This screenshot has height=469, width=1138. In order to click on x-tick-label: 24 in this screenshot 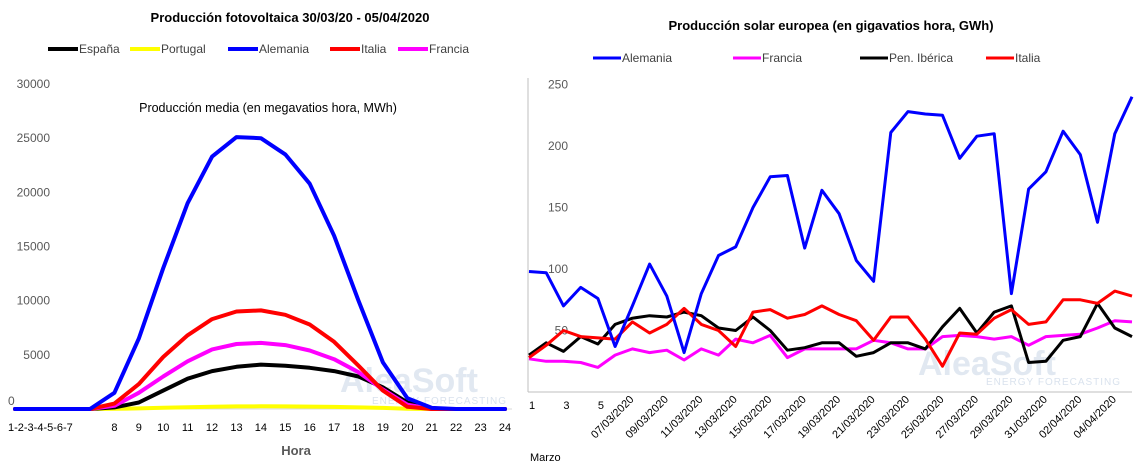, I will do `click(505, 428)`.